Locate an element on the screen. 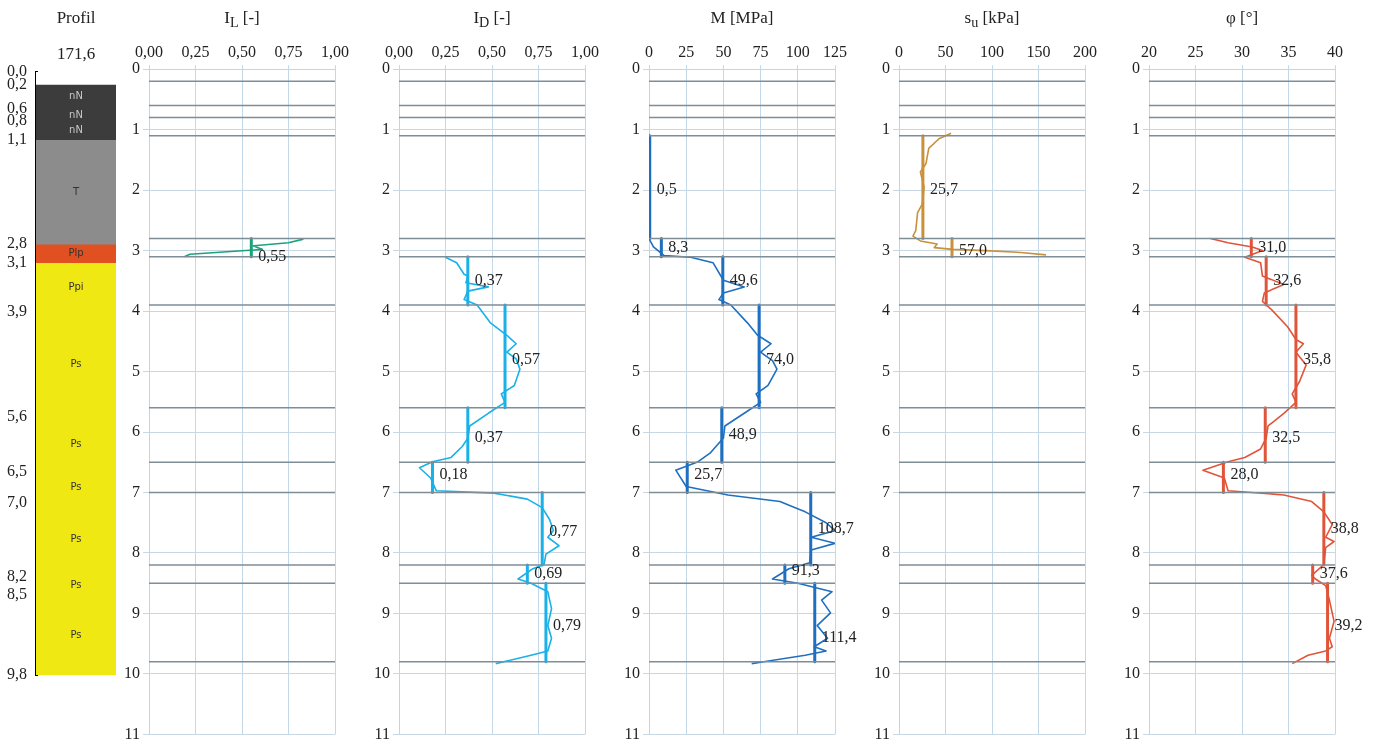 The height and width of the screenshot is (747, 1398). y-tick-label: 6,5 is located at coordinates (17, 471).